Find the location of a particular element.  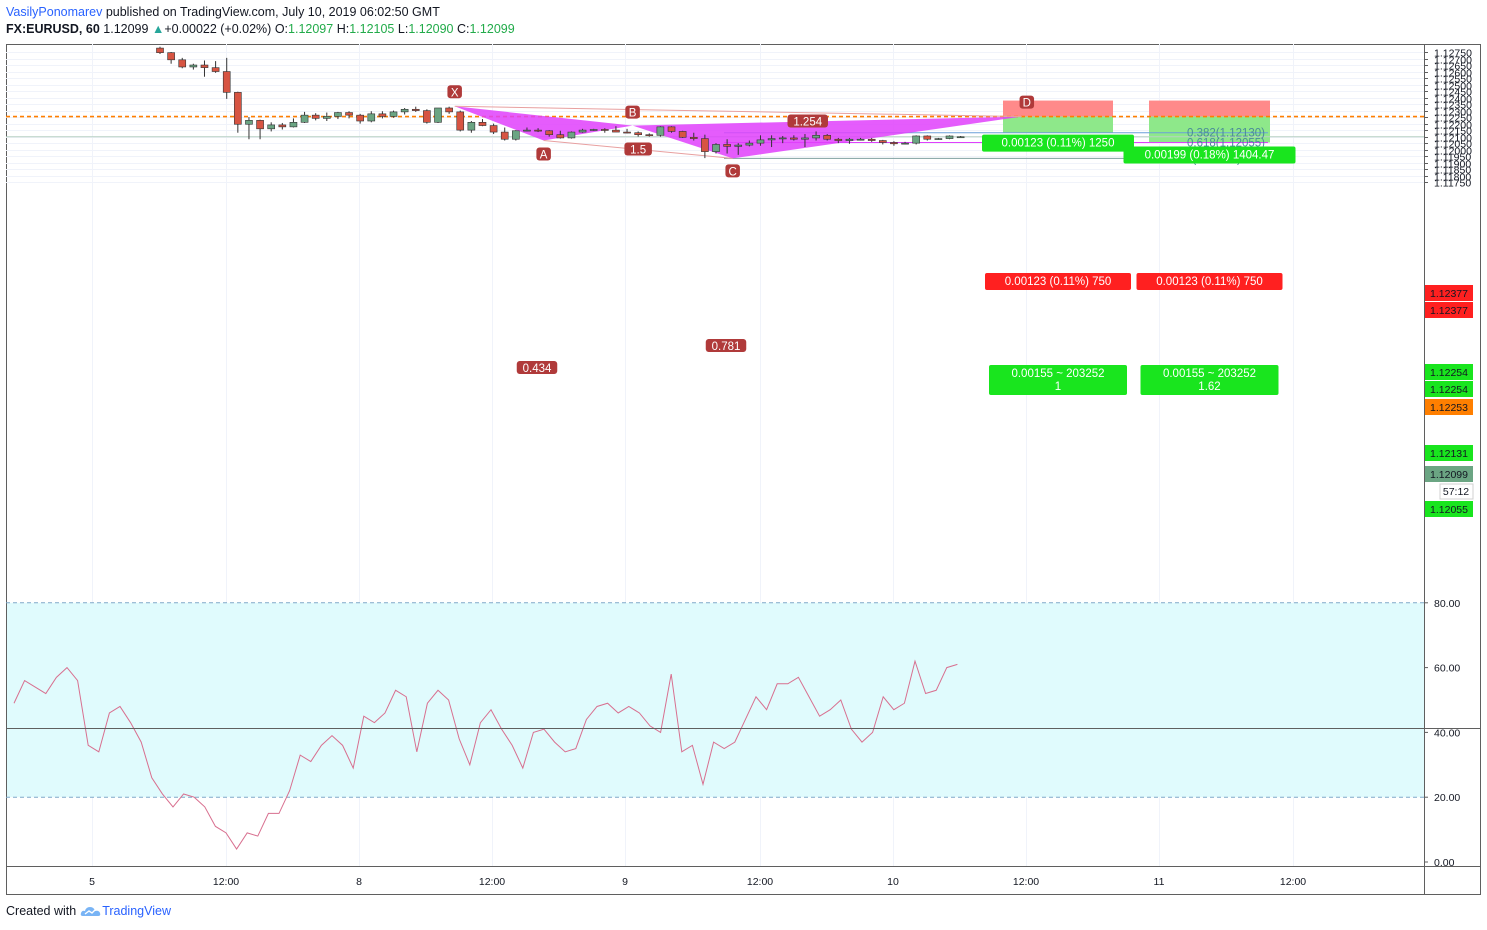

pattern-point-d-bg is located at coordinates (1027, 102).